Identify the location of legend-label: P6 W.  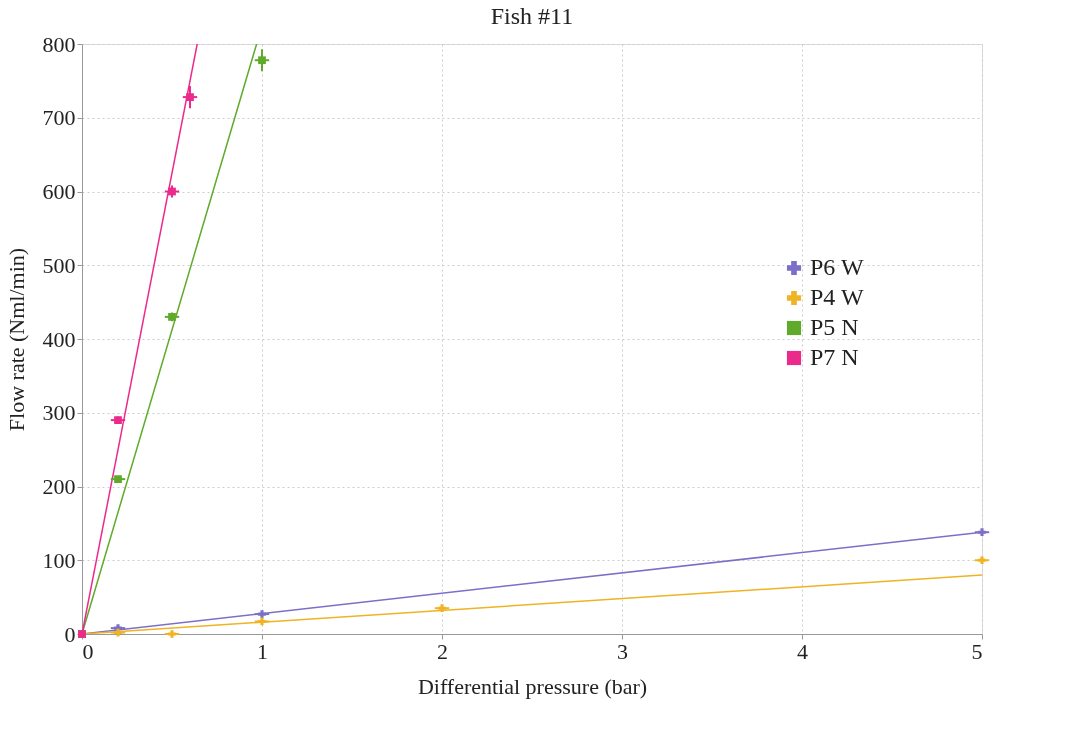
(837, 267).